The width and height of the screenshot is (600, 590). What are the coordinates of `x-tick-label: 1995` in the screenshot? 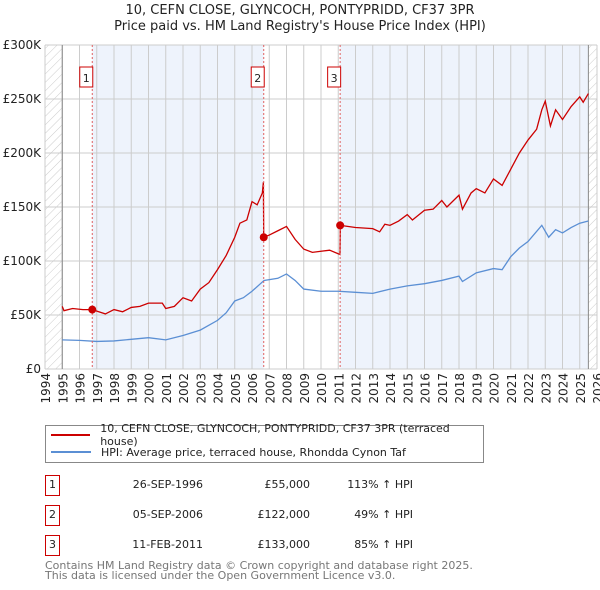 It's located at (63, 388).